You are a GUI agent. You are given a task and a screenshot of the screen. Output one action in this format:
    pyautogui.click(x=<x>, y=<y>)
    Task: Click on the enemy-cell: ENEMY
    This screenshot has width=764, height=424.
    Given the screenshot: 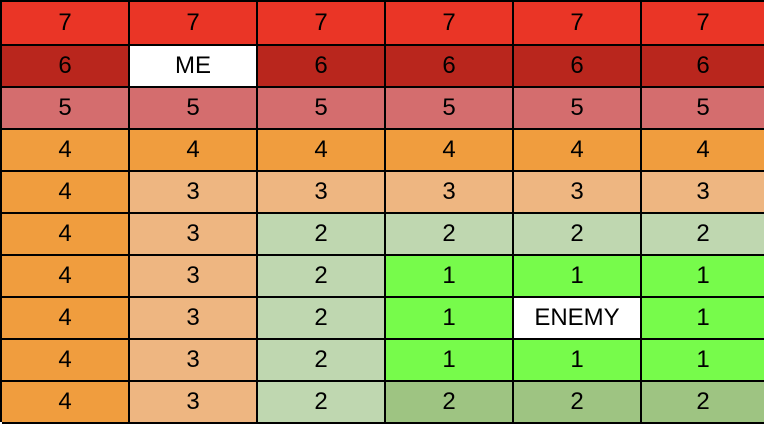 What is the action you would take?
    pyautogui.click(x=578, y=319)
    